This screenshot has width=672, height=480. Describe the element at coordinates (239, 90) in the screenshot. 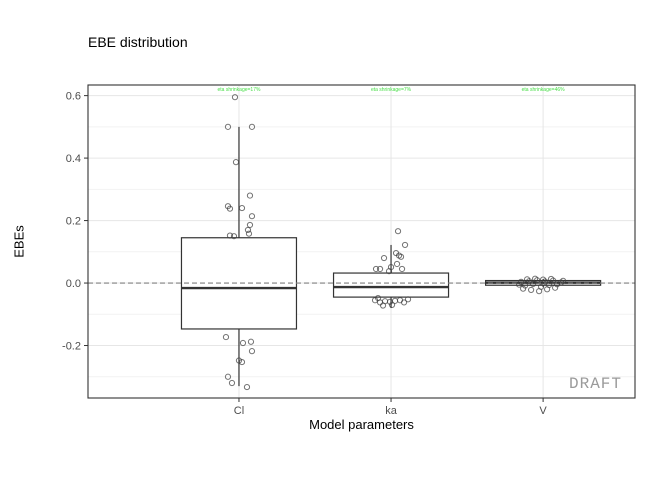

I see `shrinkage-annotation-Cl: eta shrinkage=17%` at that location.